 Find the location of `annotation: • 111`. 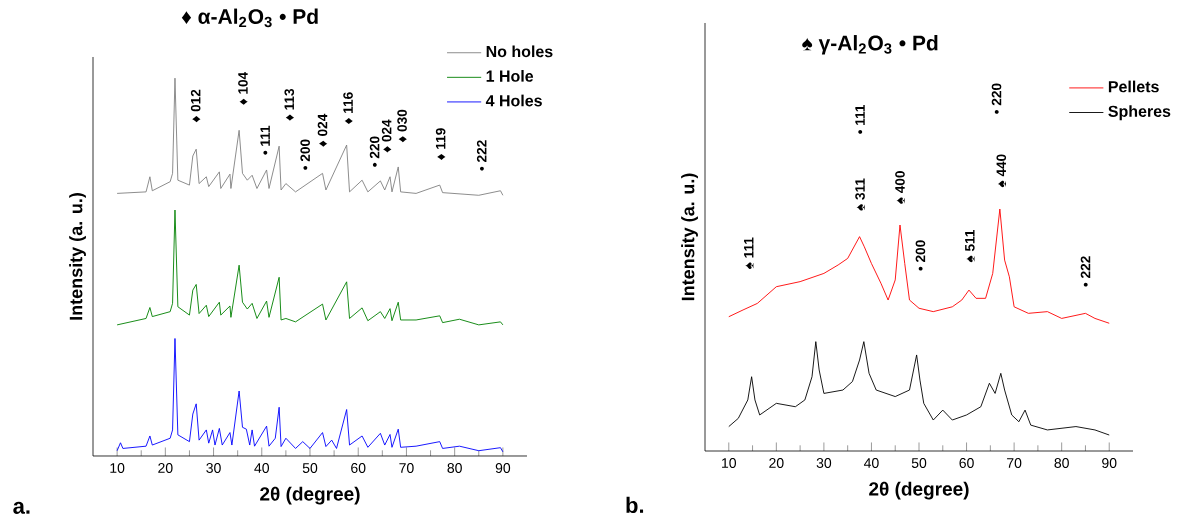

annotation: • 111 is located at coordinates (265, 140).